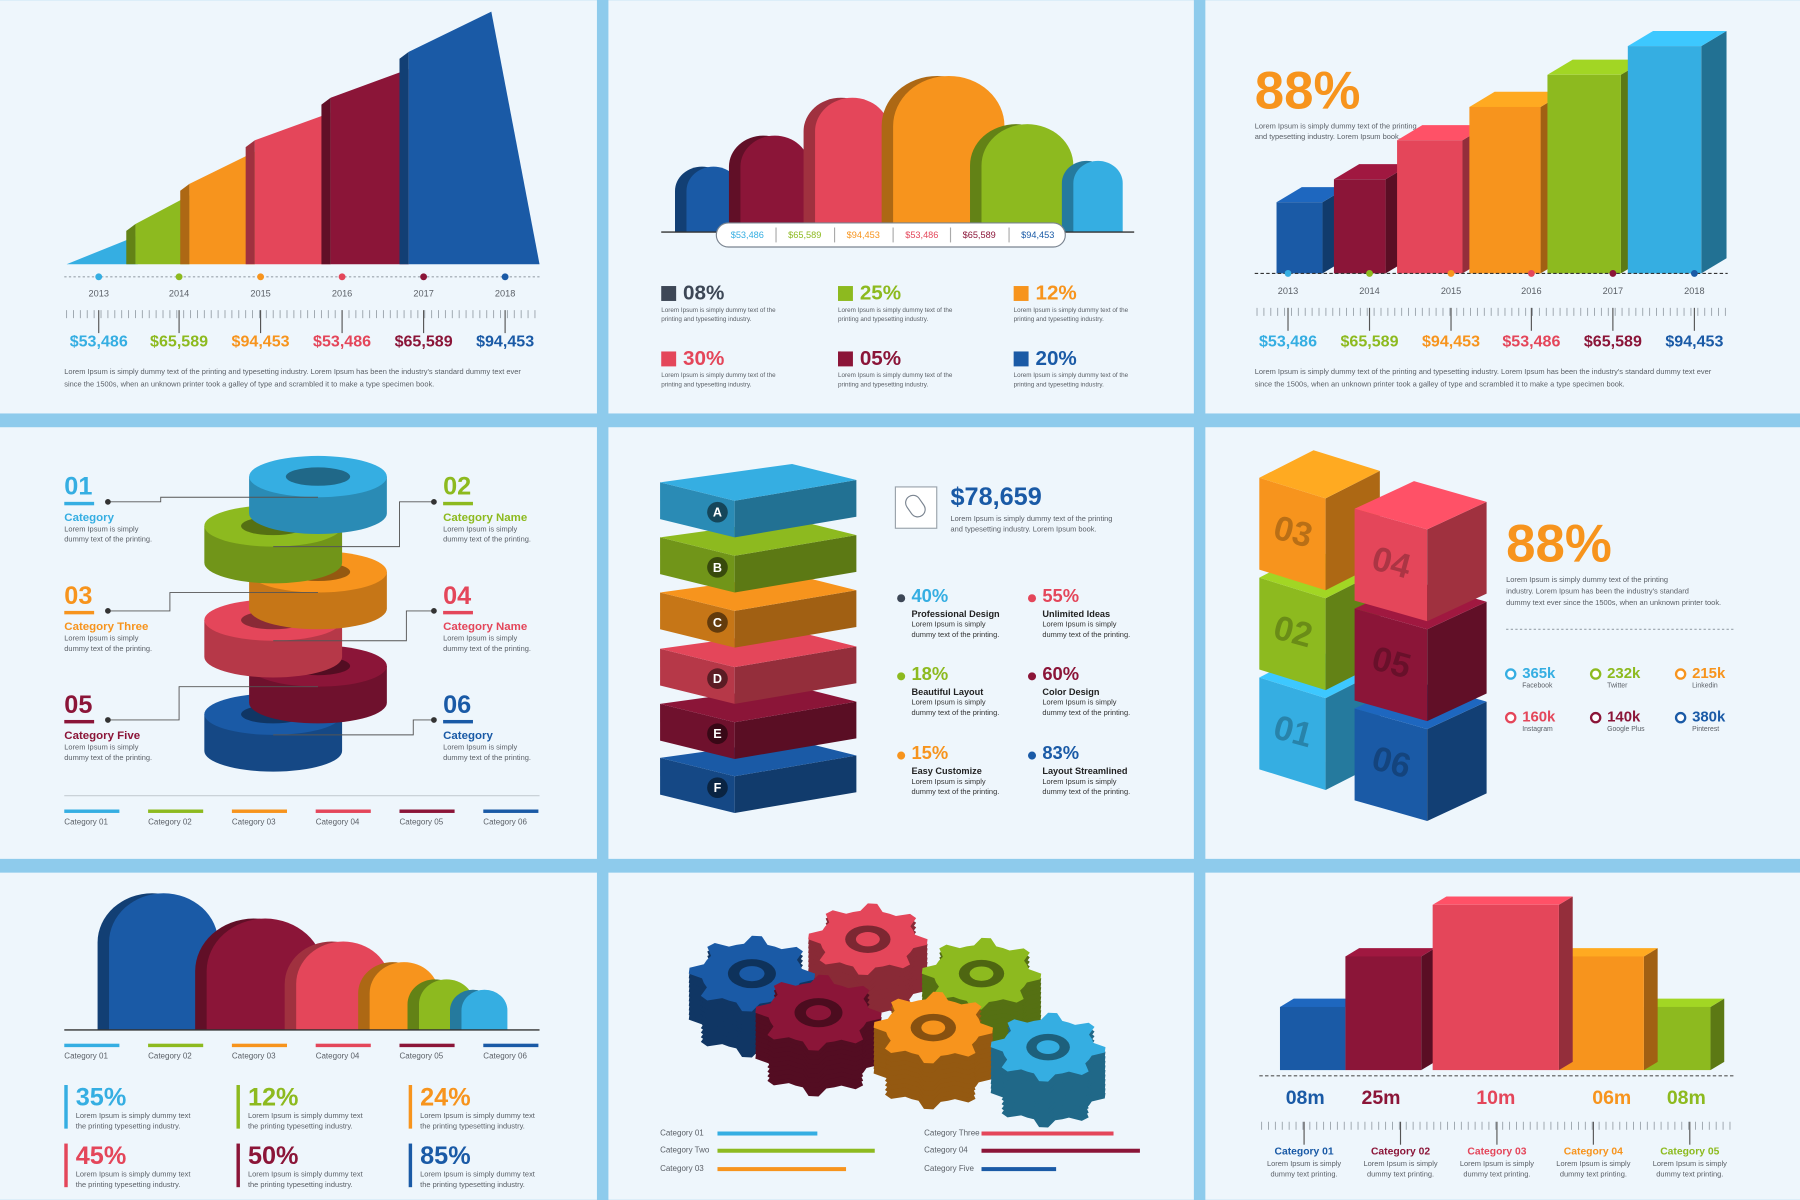 This screenshot has height=1200, width=1800. What do you see at coordinates (685, 1150) in the screenshot?
I see `legend-label: Category Two` at bounding box center [685, 1150].